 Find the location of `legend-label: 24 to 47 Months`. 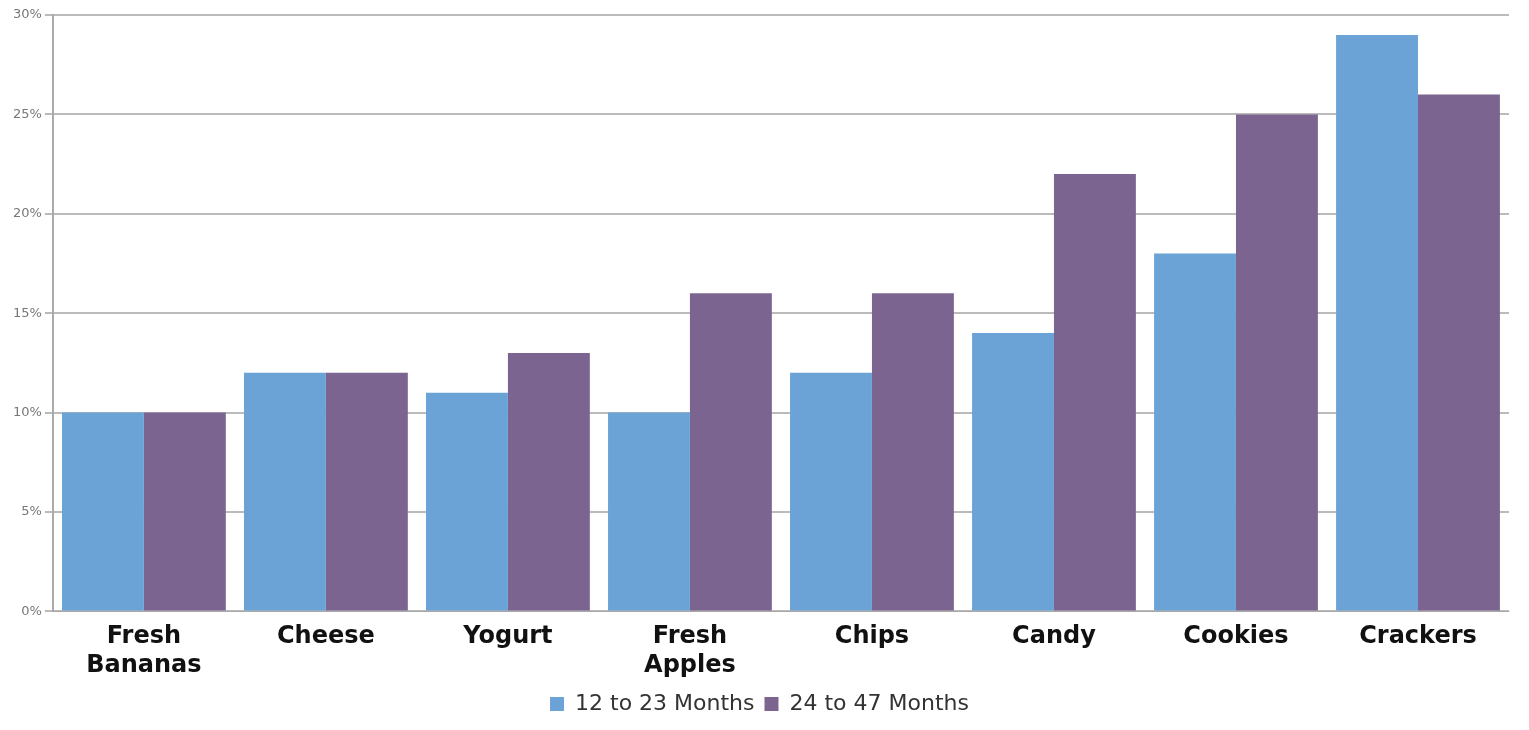

legend-label: 24 to 47 Months is located at coordinates (879, 702).